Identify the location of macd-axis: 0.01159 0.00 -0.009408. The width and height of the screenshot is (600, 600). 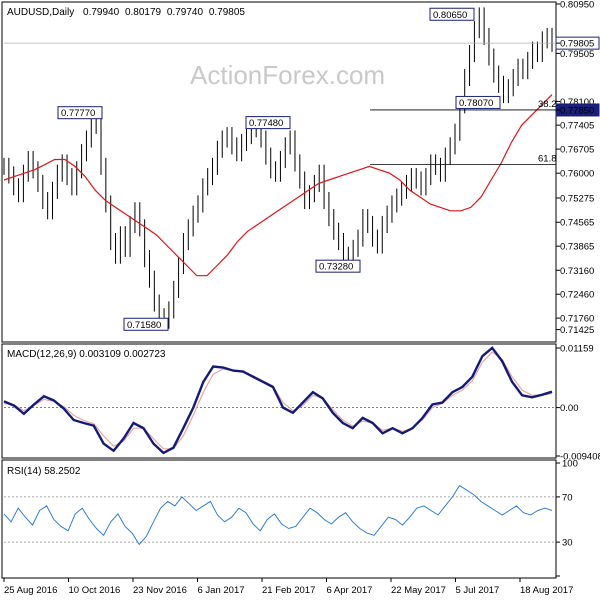
(578, 403).